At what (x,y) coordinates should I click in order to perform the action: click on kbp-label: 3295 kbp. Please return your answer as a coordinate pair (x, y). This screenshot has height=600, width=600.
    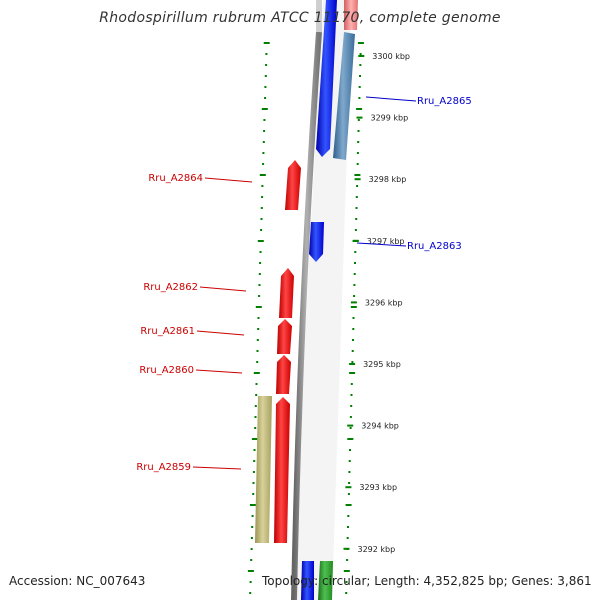
    Looking at the image, I should click on (382, 364).